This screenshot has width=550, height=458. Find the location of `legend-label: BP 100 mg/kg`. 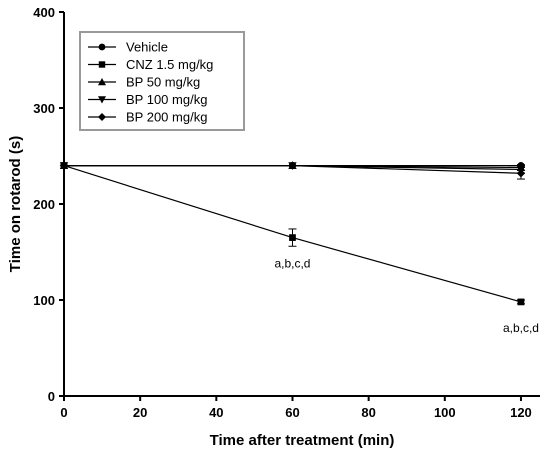

legend-label: BP 100 mg/kg is located at coordinates (166, 99).